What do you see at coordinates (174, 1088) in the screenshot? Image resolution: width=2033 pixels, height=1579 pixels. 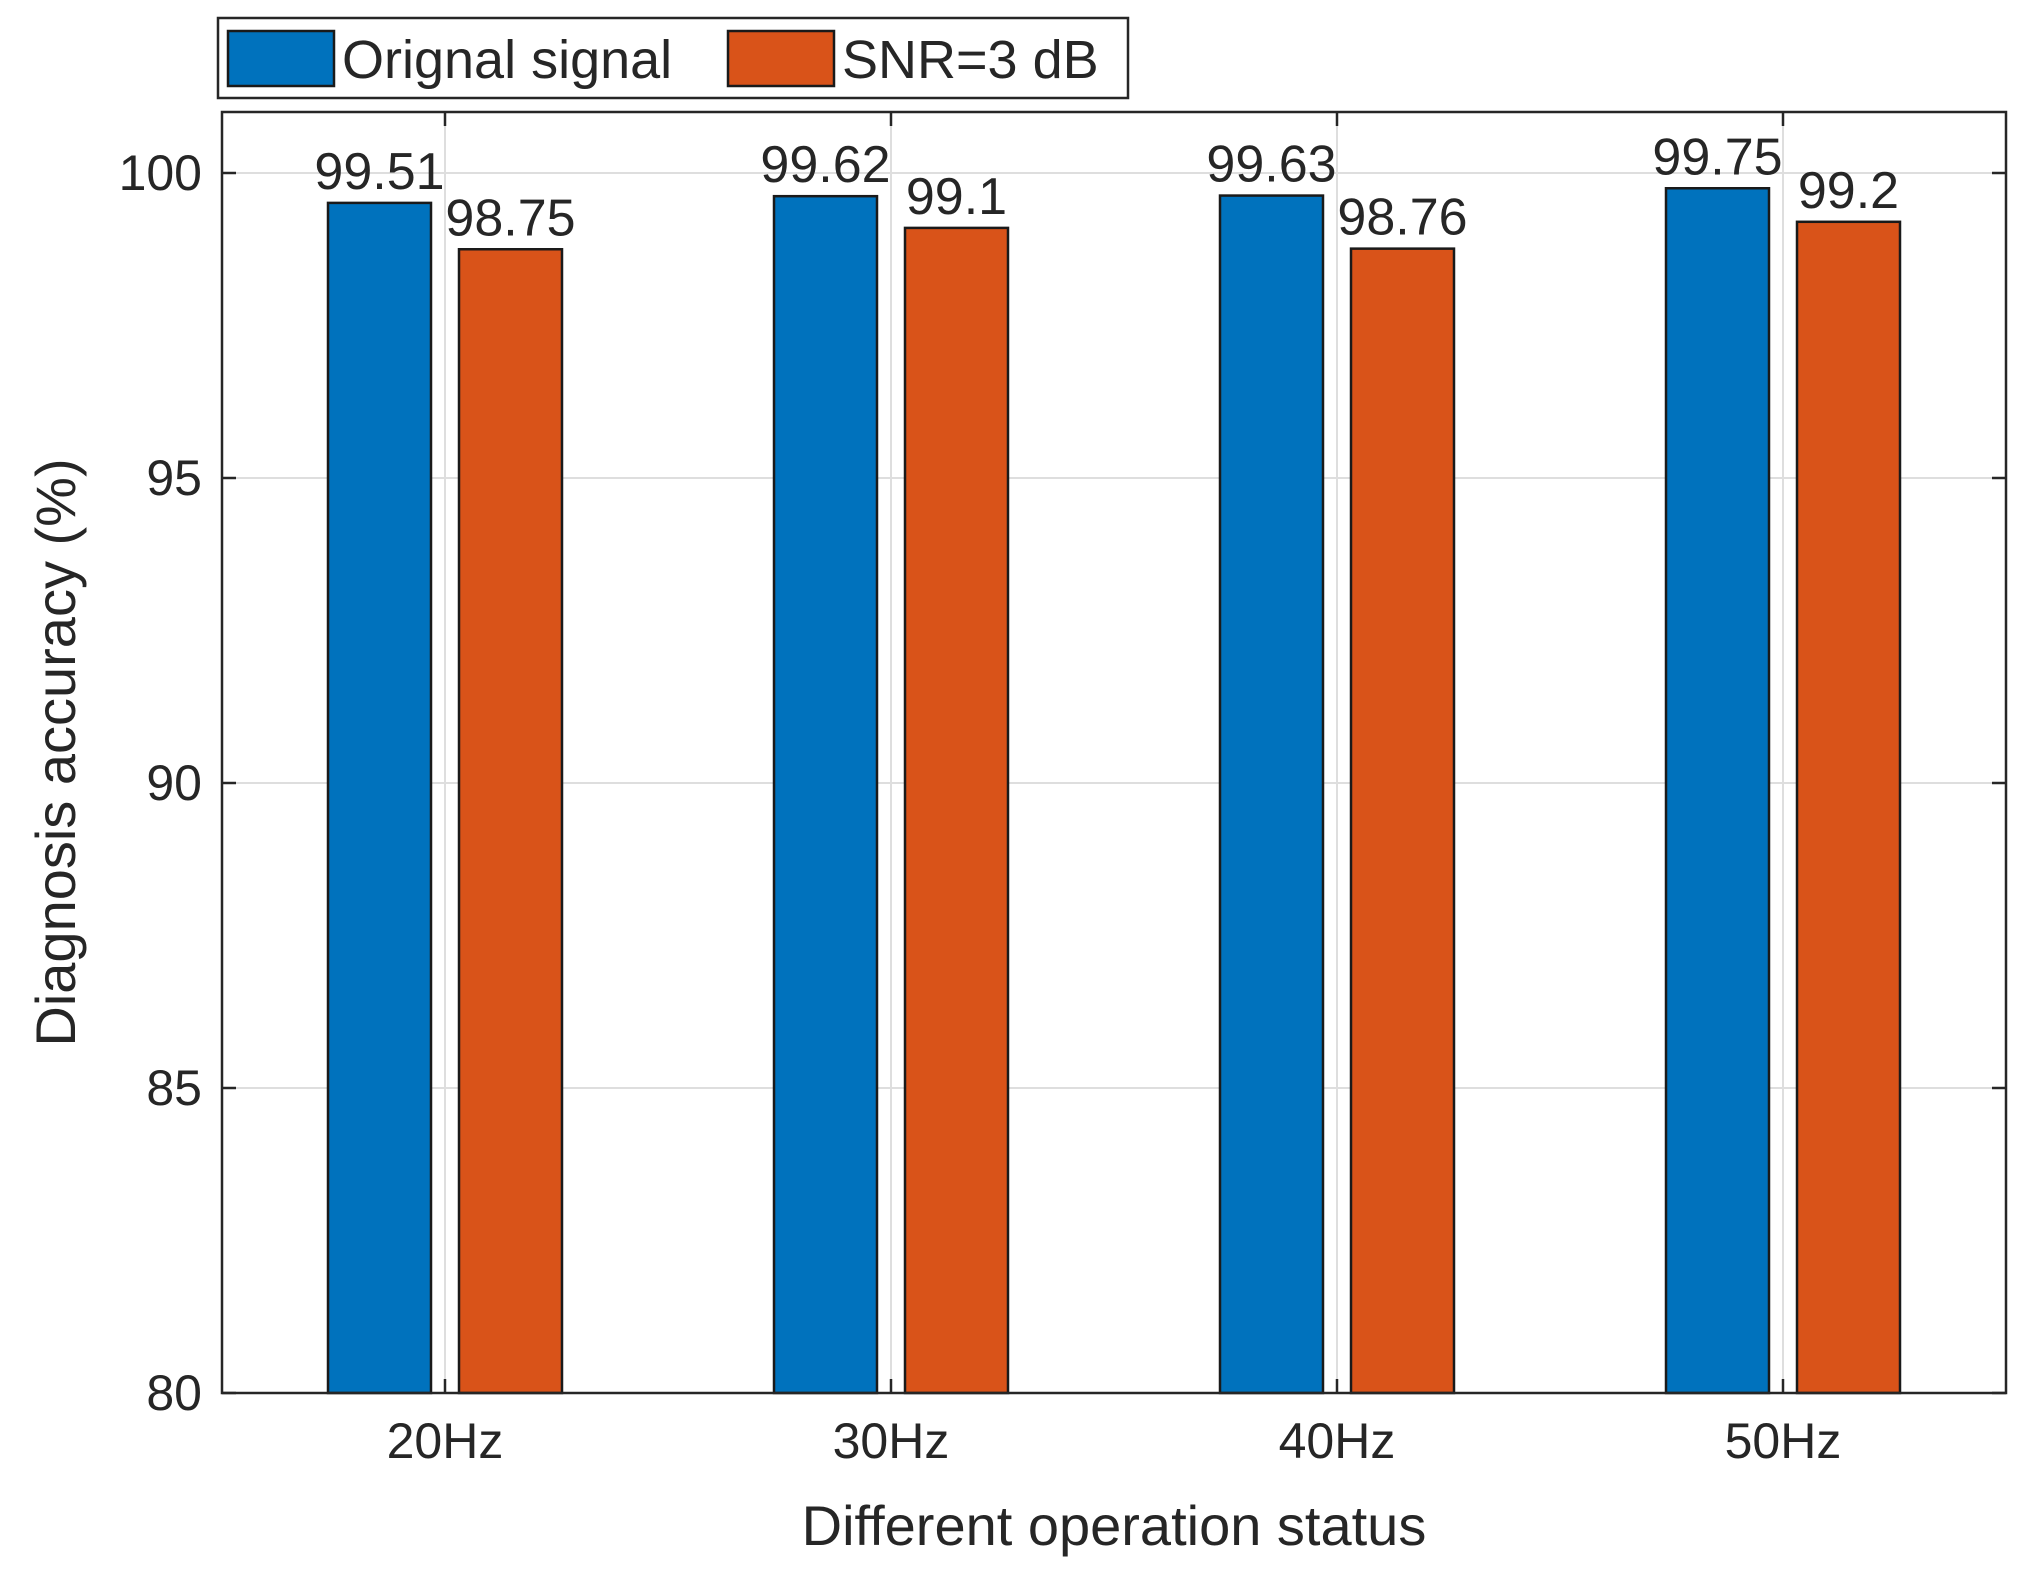 I see `y-tick-label: 85` at bounding box center [174, 1088].